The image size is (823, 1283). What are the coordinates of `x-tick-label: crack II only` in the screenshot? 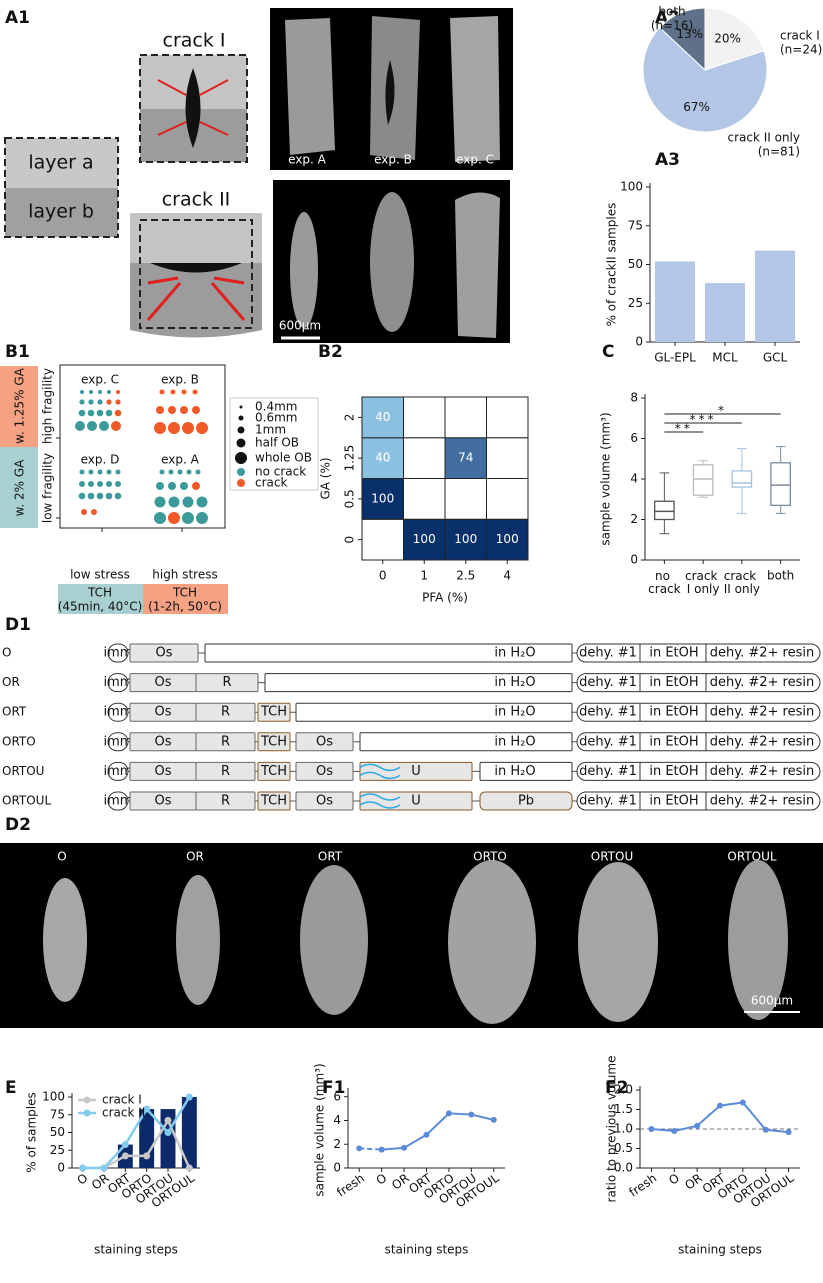 It's located at (742, 582).